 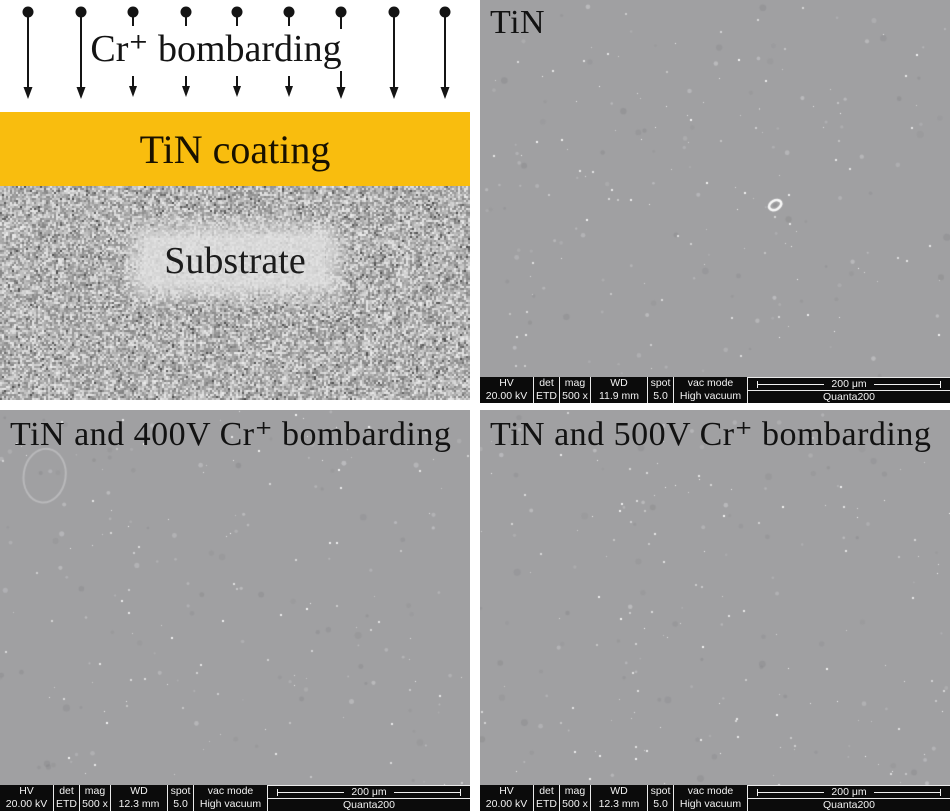 What do you see at coordinates (711, 434) in the screenshot?
I see `sem-panel-label: TiN and 500V Cr⁺ bombarding` at bounding box center [711, 434].